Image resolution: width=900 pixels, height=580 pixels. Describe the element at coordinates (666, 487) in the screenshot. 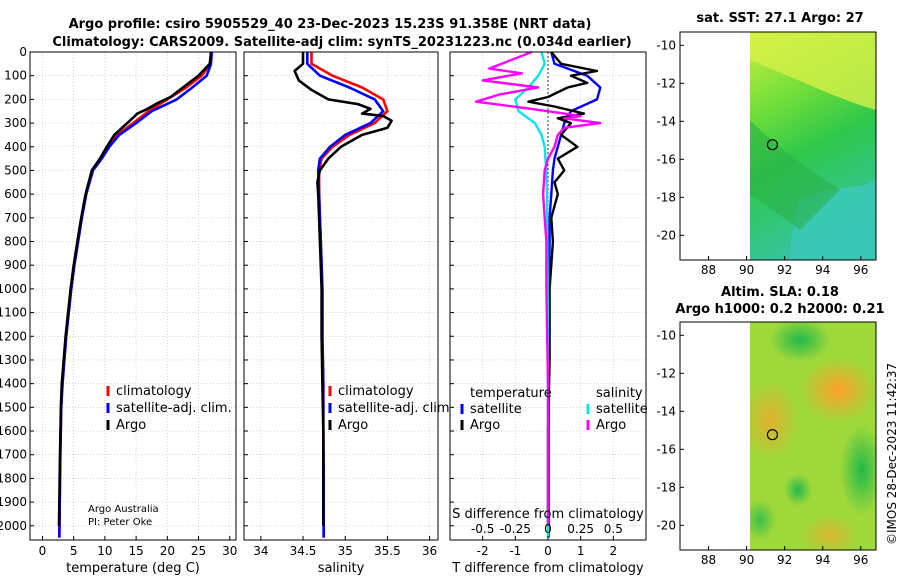

I see `sla_map-ytick-label-4: -18` at that location.